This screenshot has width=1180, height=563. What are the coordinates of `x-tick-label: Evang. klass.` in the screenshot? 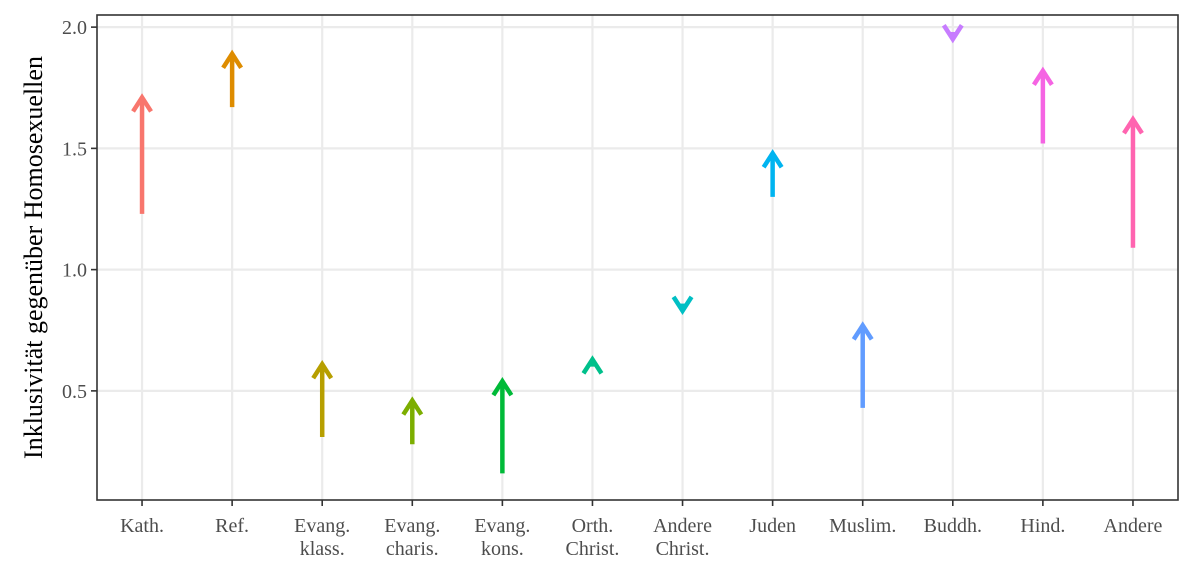 It's located at (322, 537).